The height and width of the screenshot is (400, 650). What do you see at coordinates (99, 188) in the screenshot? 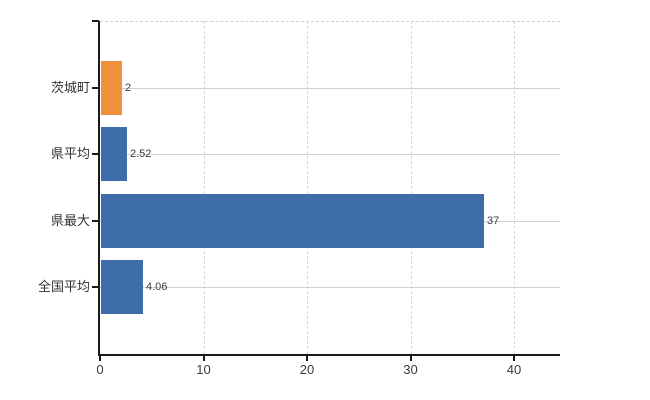
I see `y-axis-line` at bounding box center [99, 188].